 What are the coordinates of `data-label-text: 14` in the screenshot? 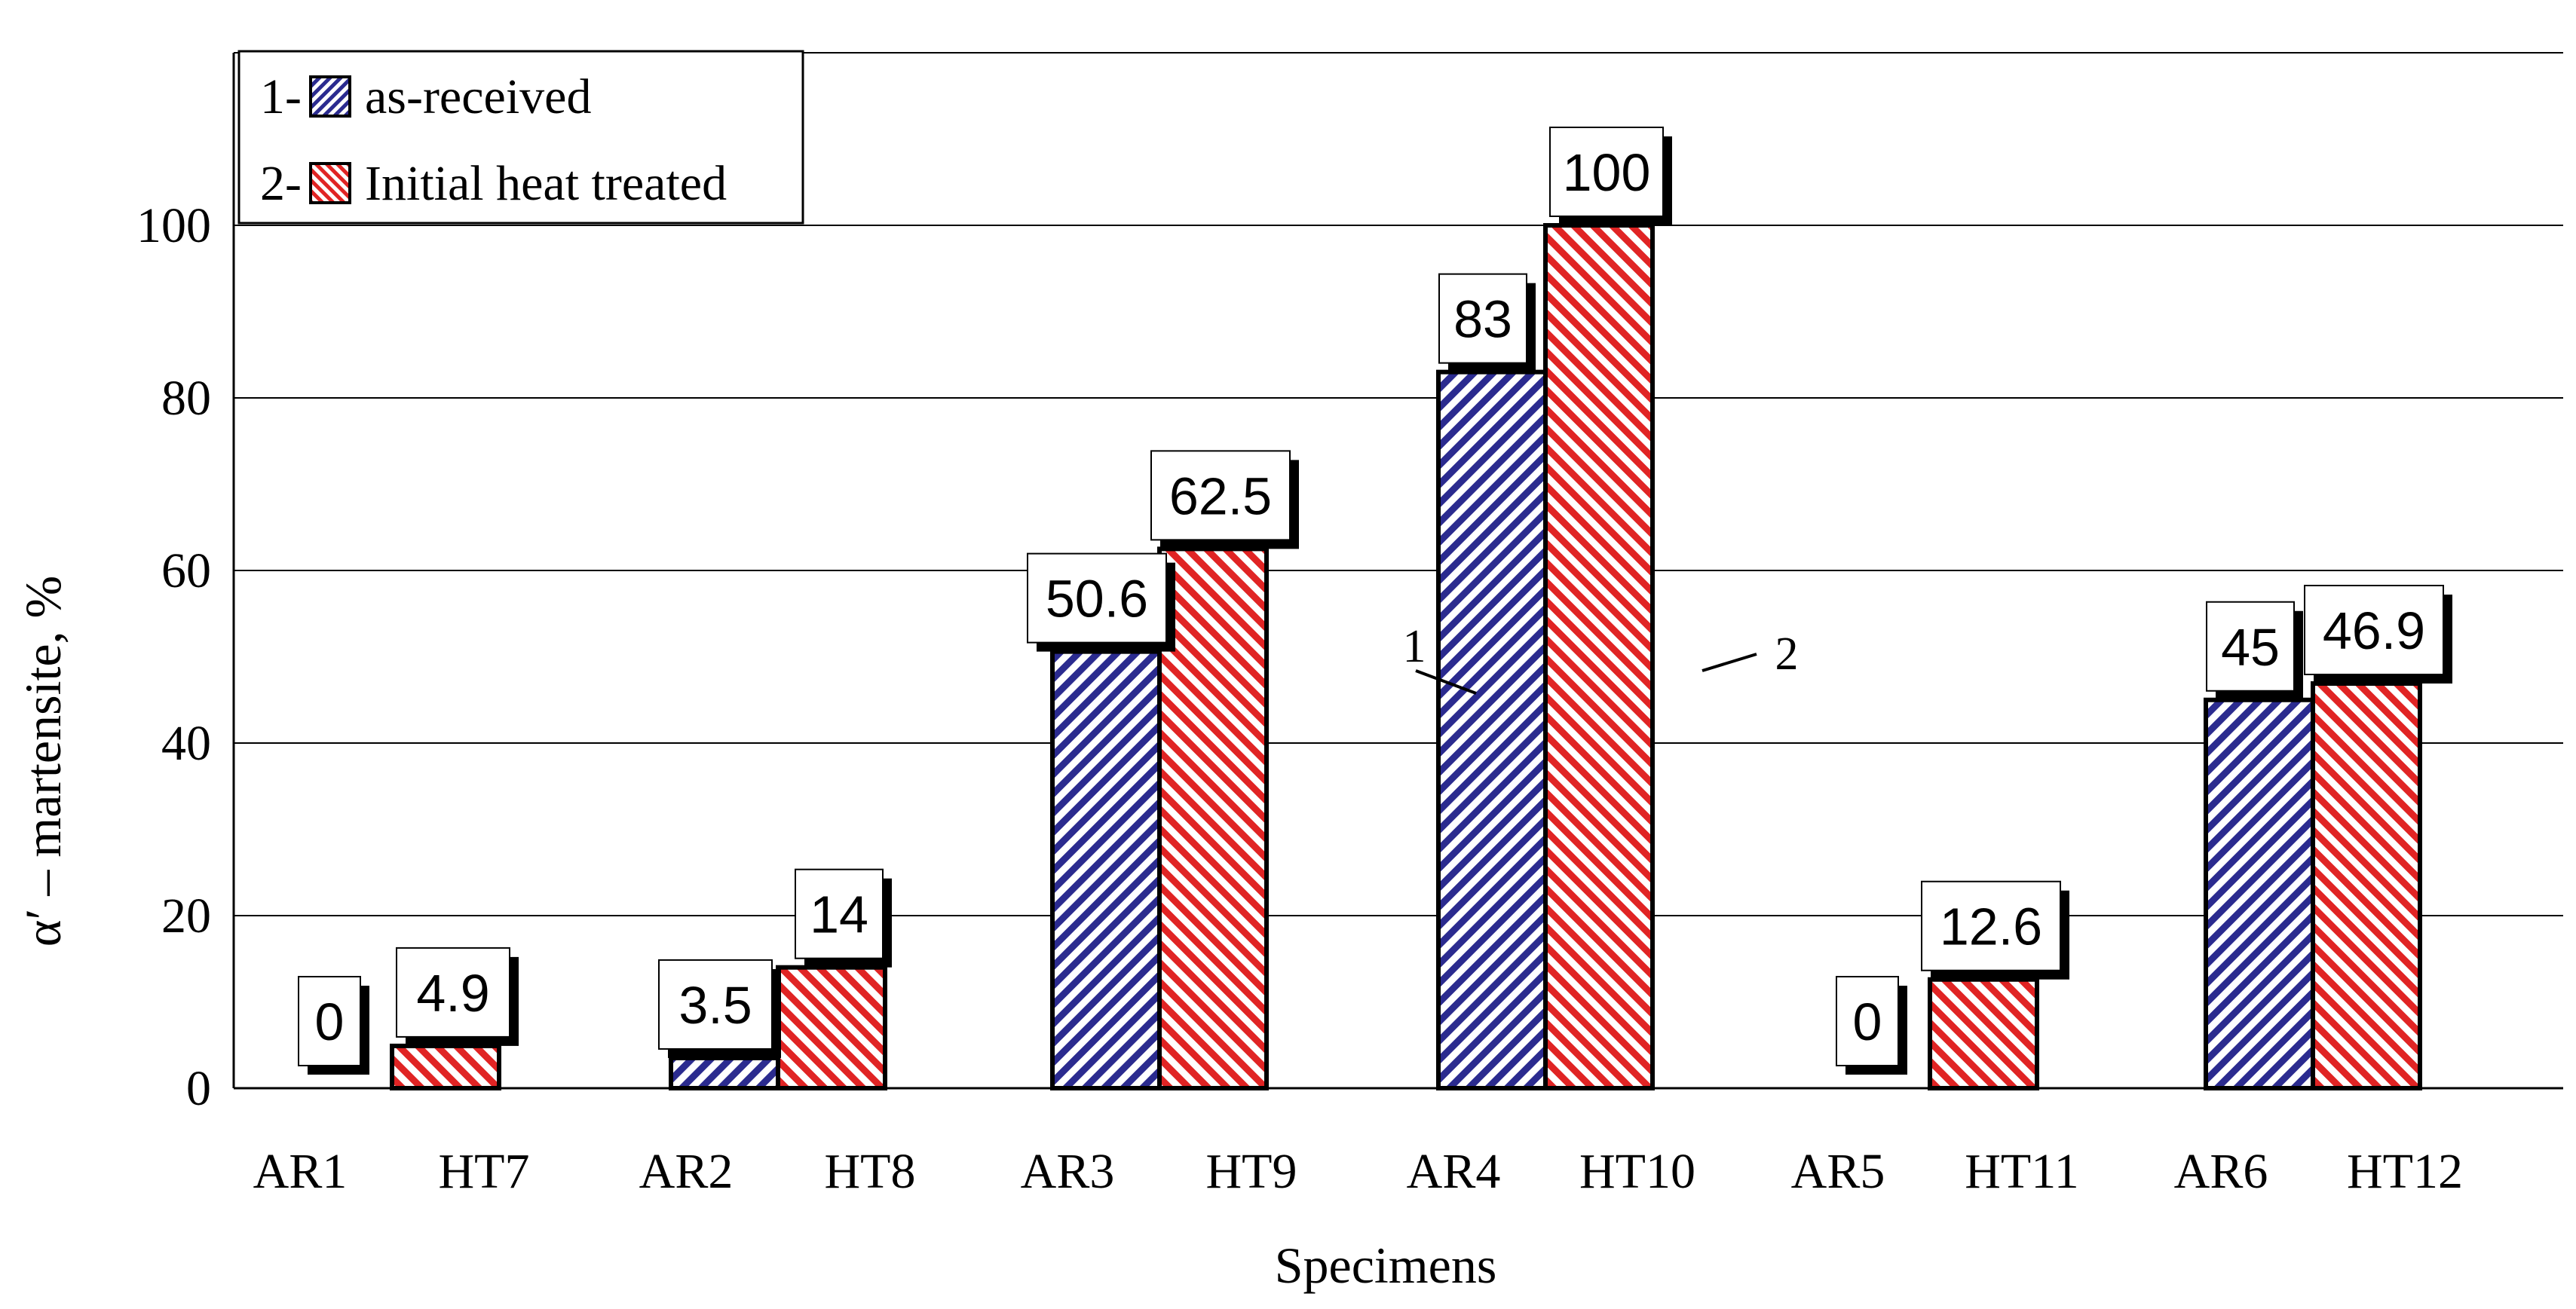 It's located at (839, 914).